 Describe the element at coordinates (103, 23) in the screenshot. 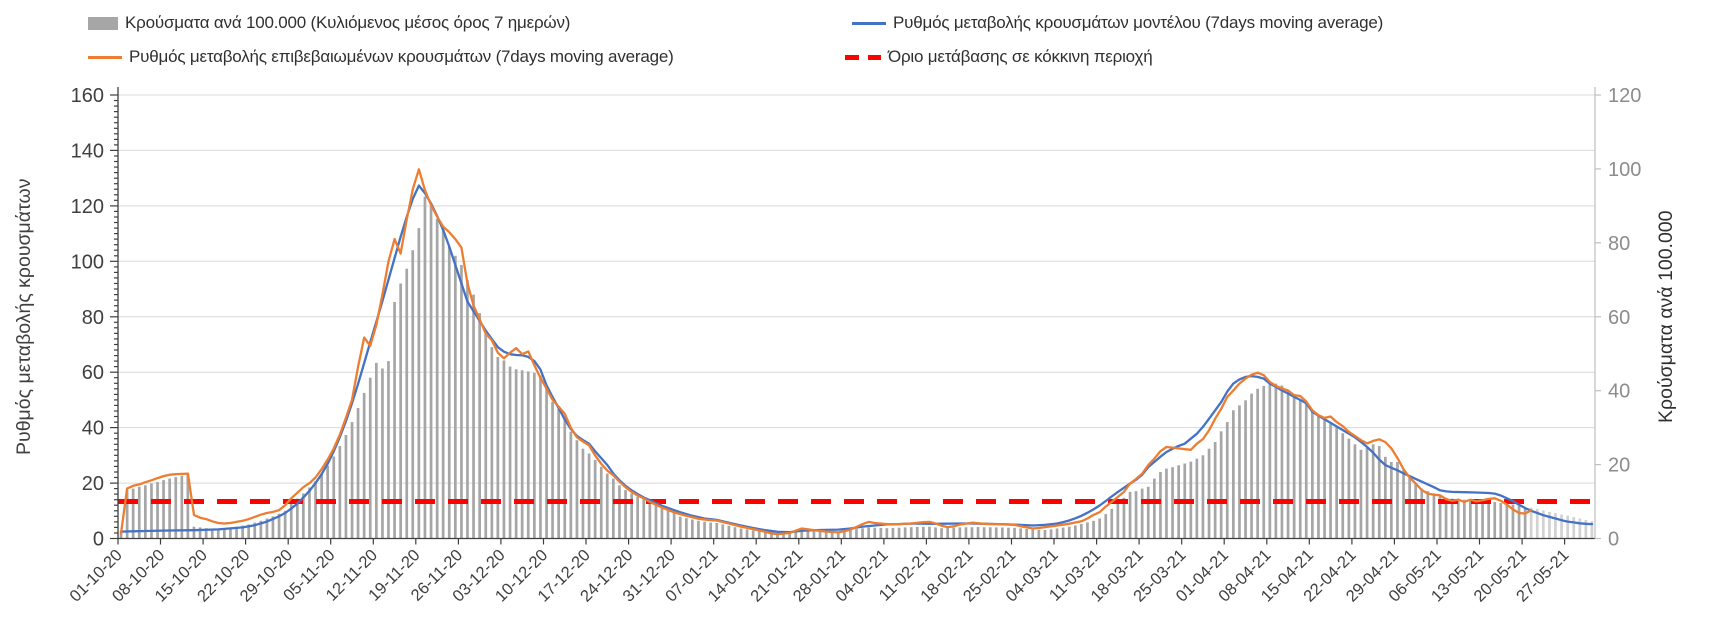

I see `bar-swatch-icon` at that location.